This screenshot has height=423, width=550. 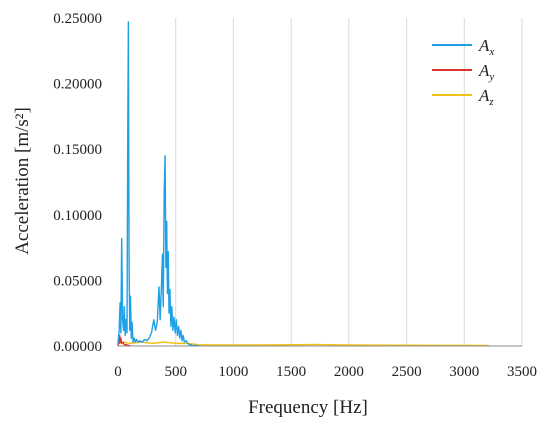 What do you see at coordinates (118, 372) in the screenshot?
I see `x-tick-label: 0` at bounding box center [118, 372].